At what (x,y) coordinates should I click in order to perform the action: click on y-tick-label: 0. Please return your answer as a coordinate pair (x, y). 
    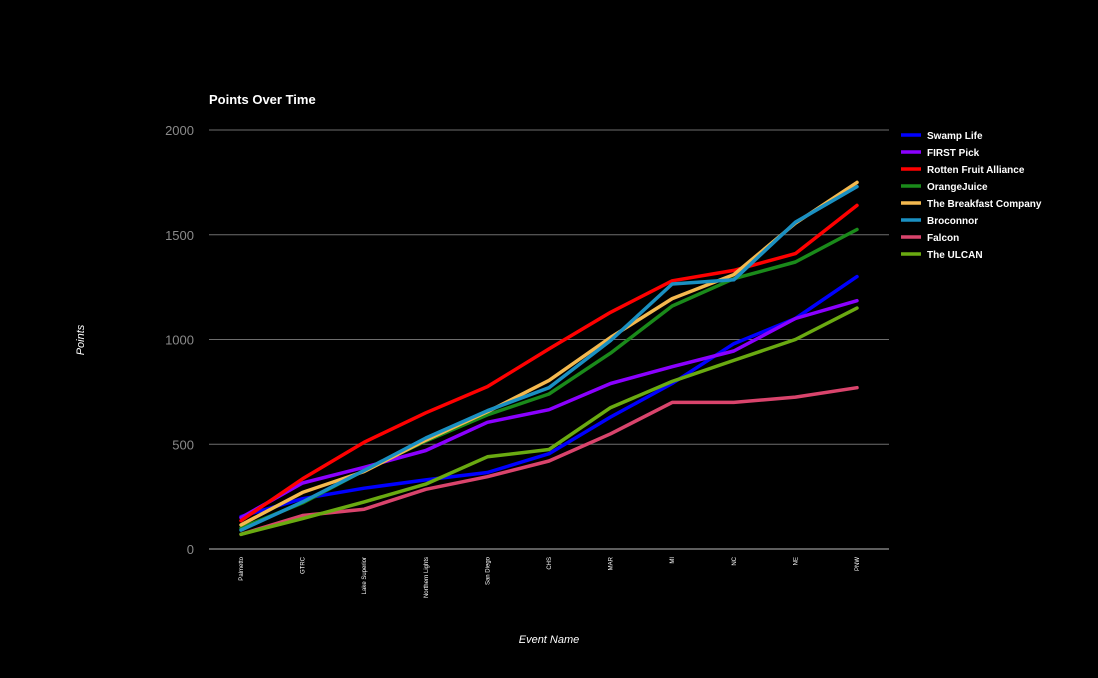
    Looking at the image, I should click on (190, 549).